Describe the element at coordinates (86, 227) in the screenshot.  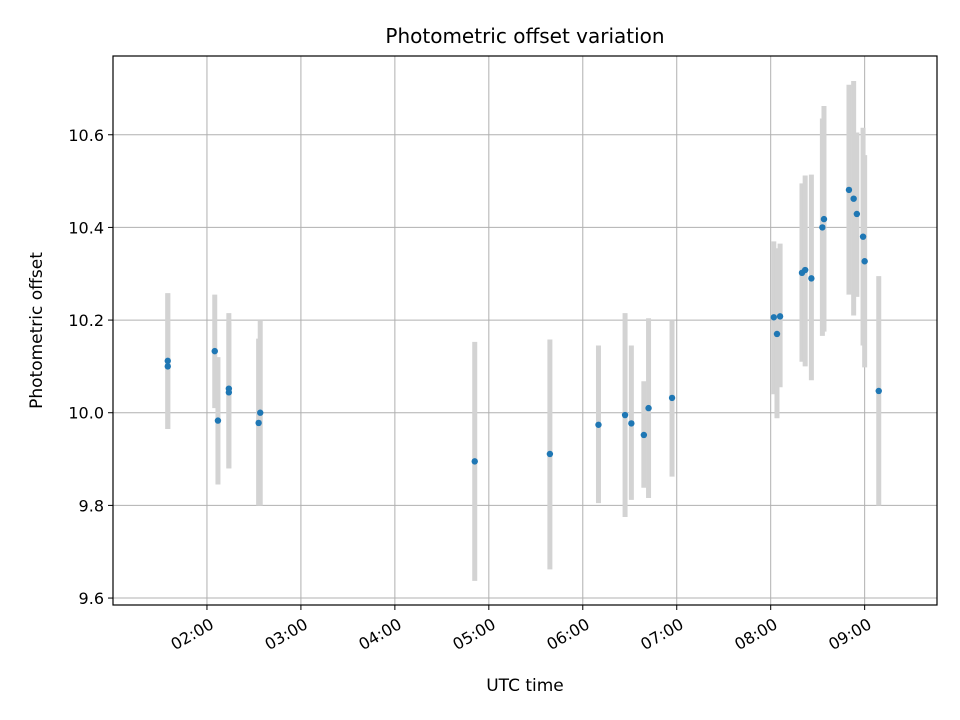
I see `y-tick-label: 10.4` at that location.